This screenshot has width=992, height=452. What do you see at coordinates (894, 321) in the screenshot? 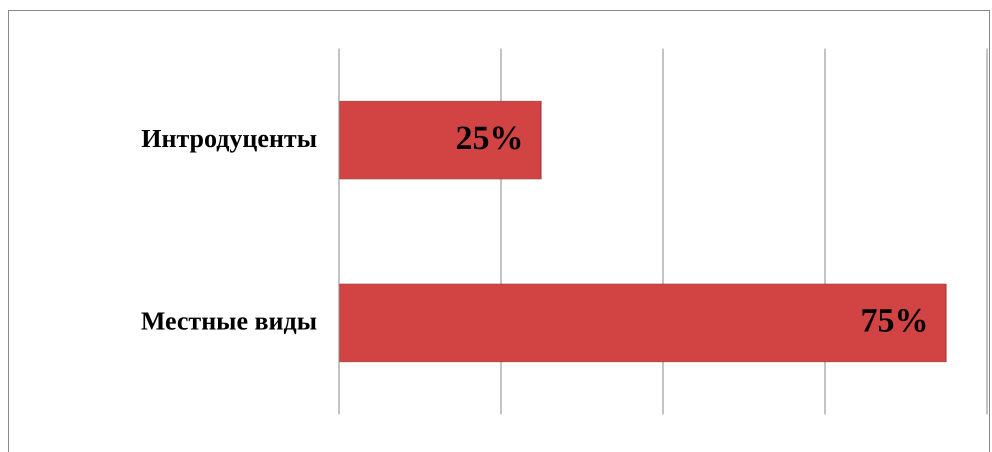
I see `data-label: 75%` at bounding box center [894, 321].